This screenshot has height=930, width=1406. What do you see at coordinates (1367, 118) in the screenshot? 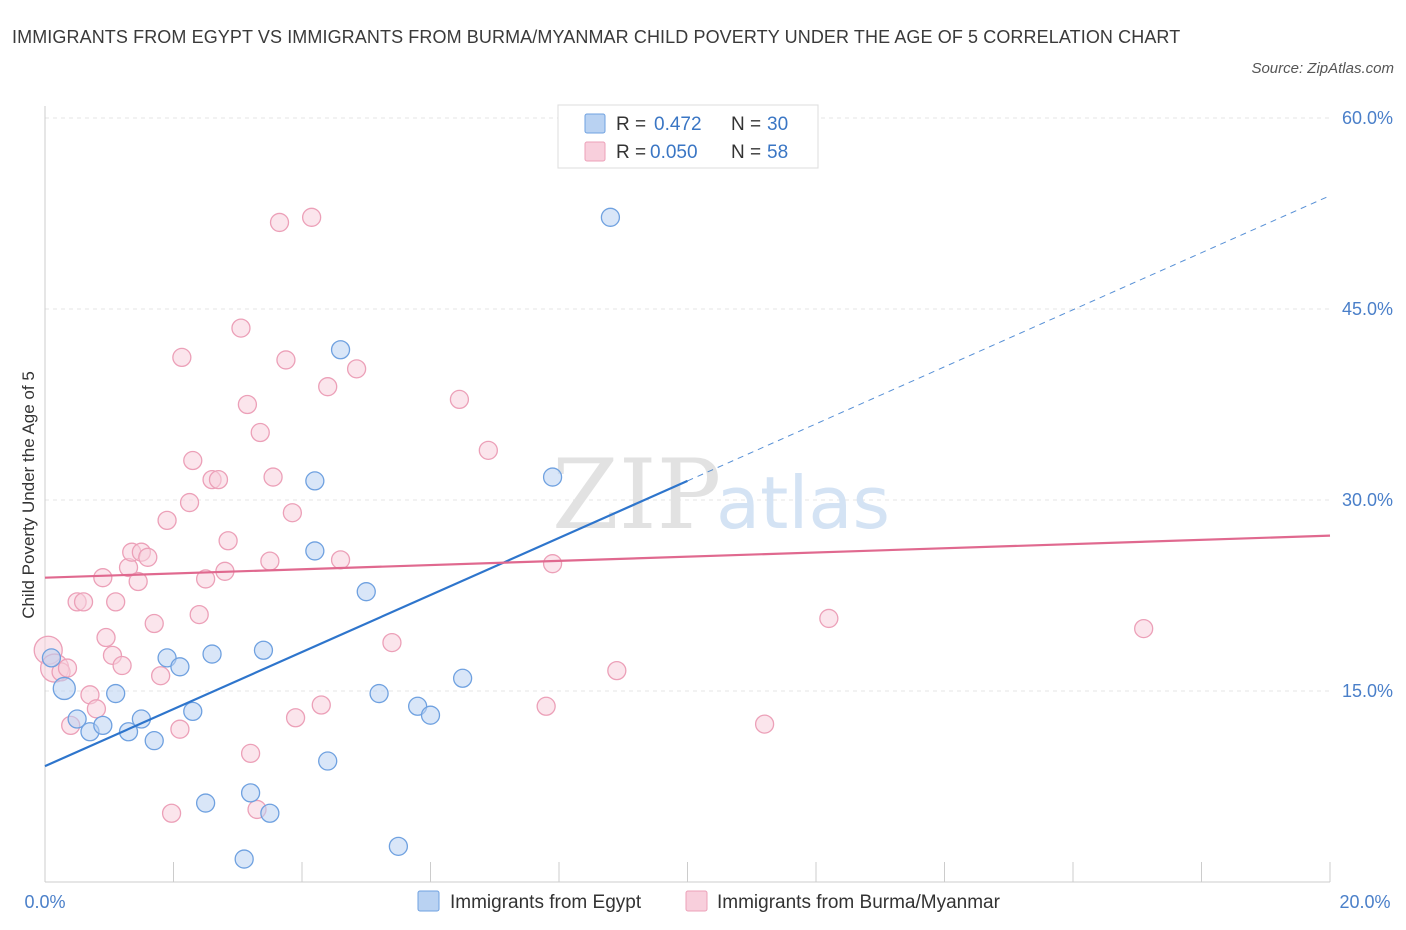
I see `y-tick-label-0: 60.0%` at bounding box center [1367, 118].